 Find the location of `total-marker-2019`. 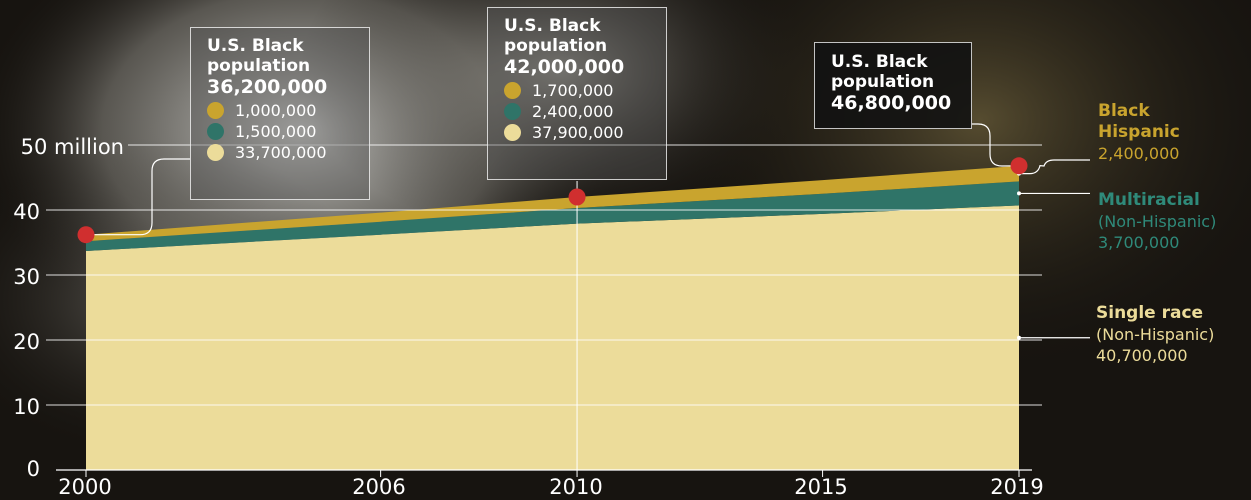

total-marker-2019 is located at coordinates (1019, 166).